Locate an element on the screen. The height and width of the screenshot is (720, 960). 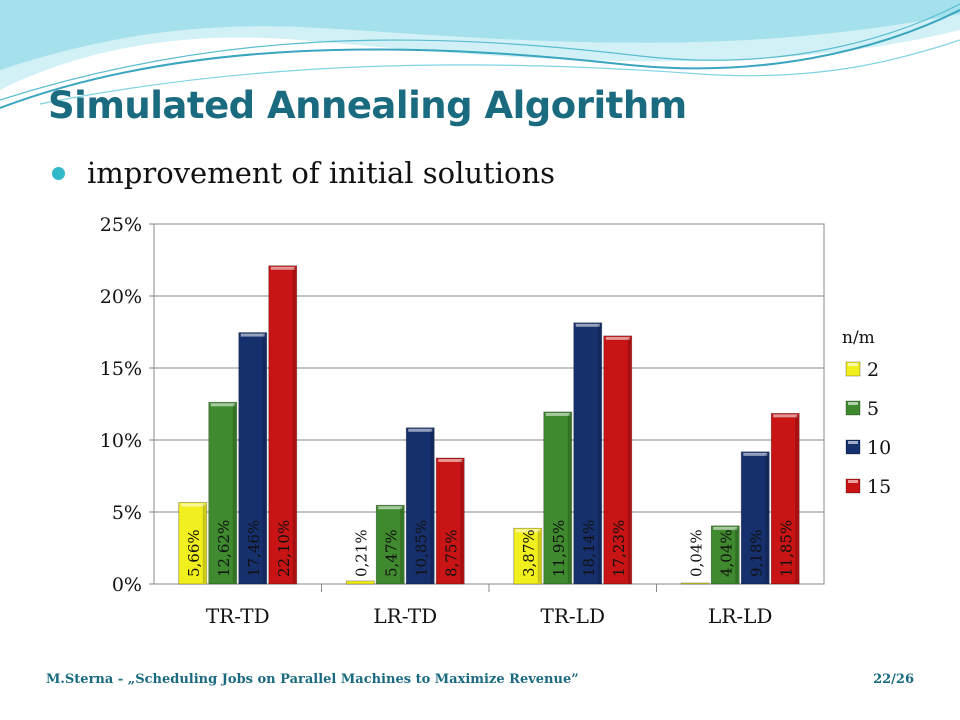
y-tick-label: 20% is located at coordinates (121, 297).